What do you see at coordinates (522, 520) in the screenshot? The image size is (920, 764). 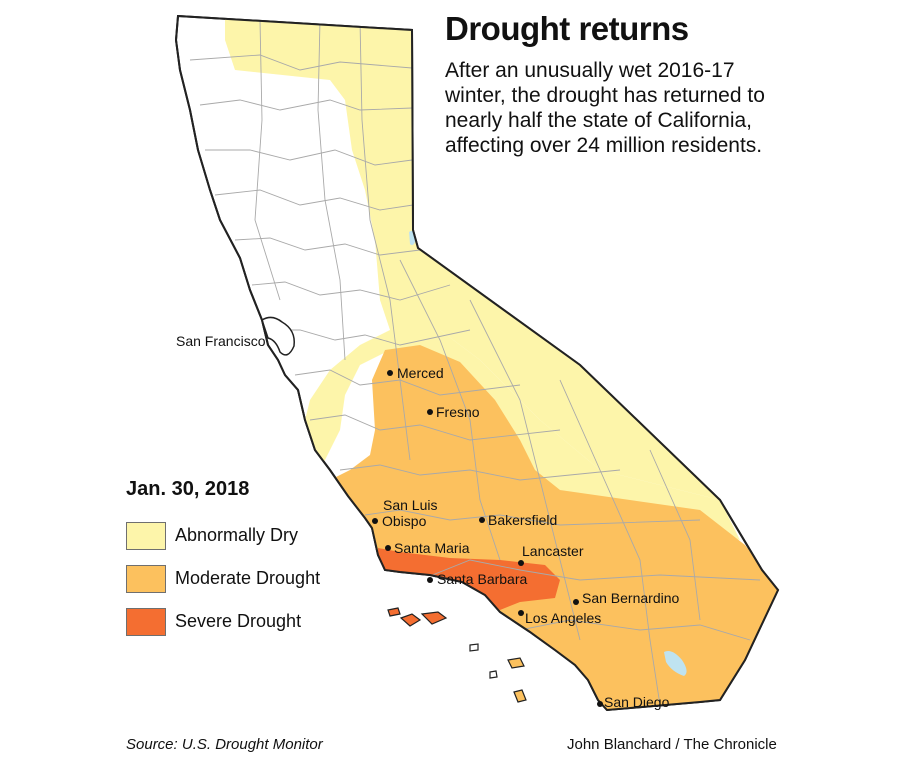 I see `city-label-bakersfield: Bakersfield` at bounding box center [522, 520].